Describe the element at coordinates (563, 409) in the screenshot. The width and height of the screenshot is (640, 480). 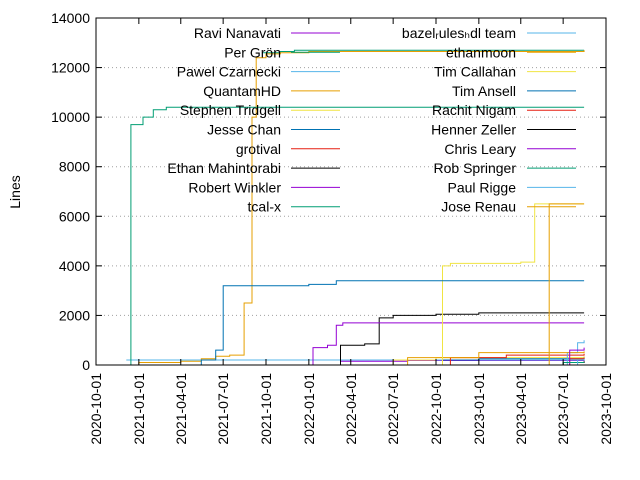
I see `x-tick-label: 2023-07-01` at that location.